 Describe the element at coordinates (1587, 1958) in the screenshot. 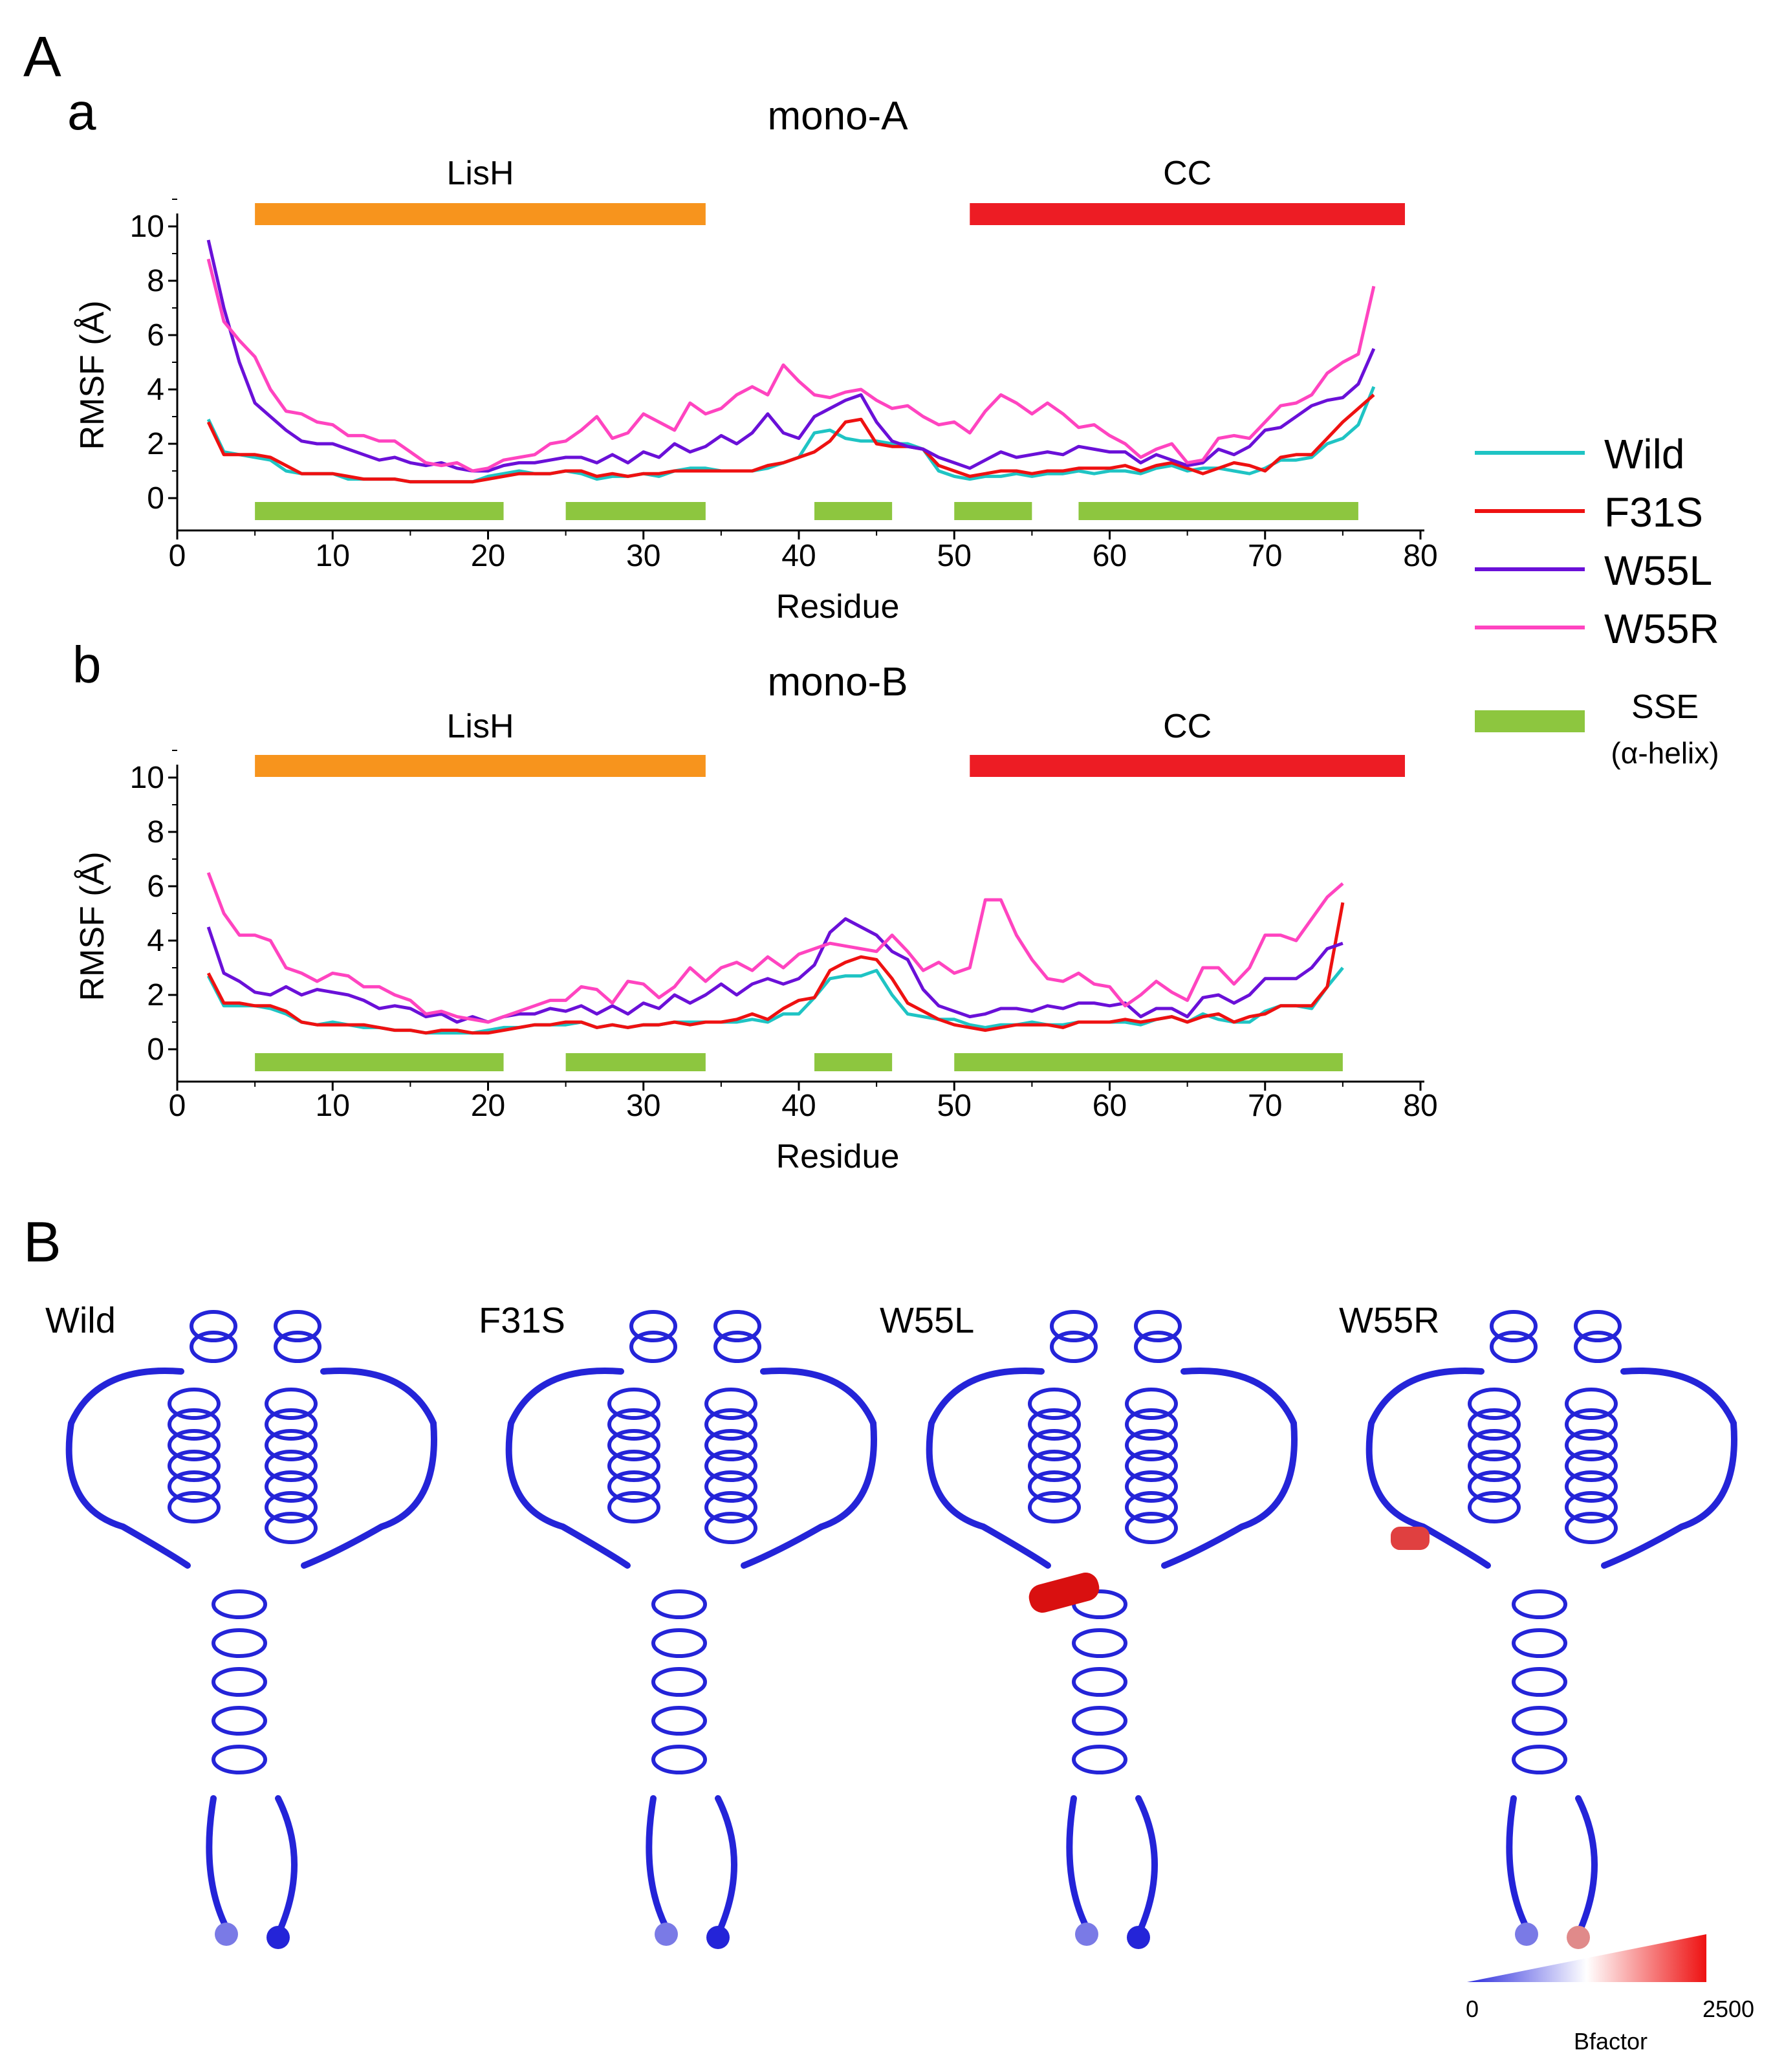

I see `colorbar-wedge` at that location.